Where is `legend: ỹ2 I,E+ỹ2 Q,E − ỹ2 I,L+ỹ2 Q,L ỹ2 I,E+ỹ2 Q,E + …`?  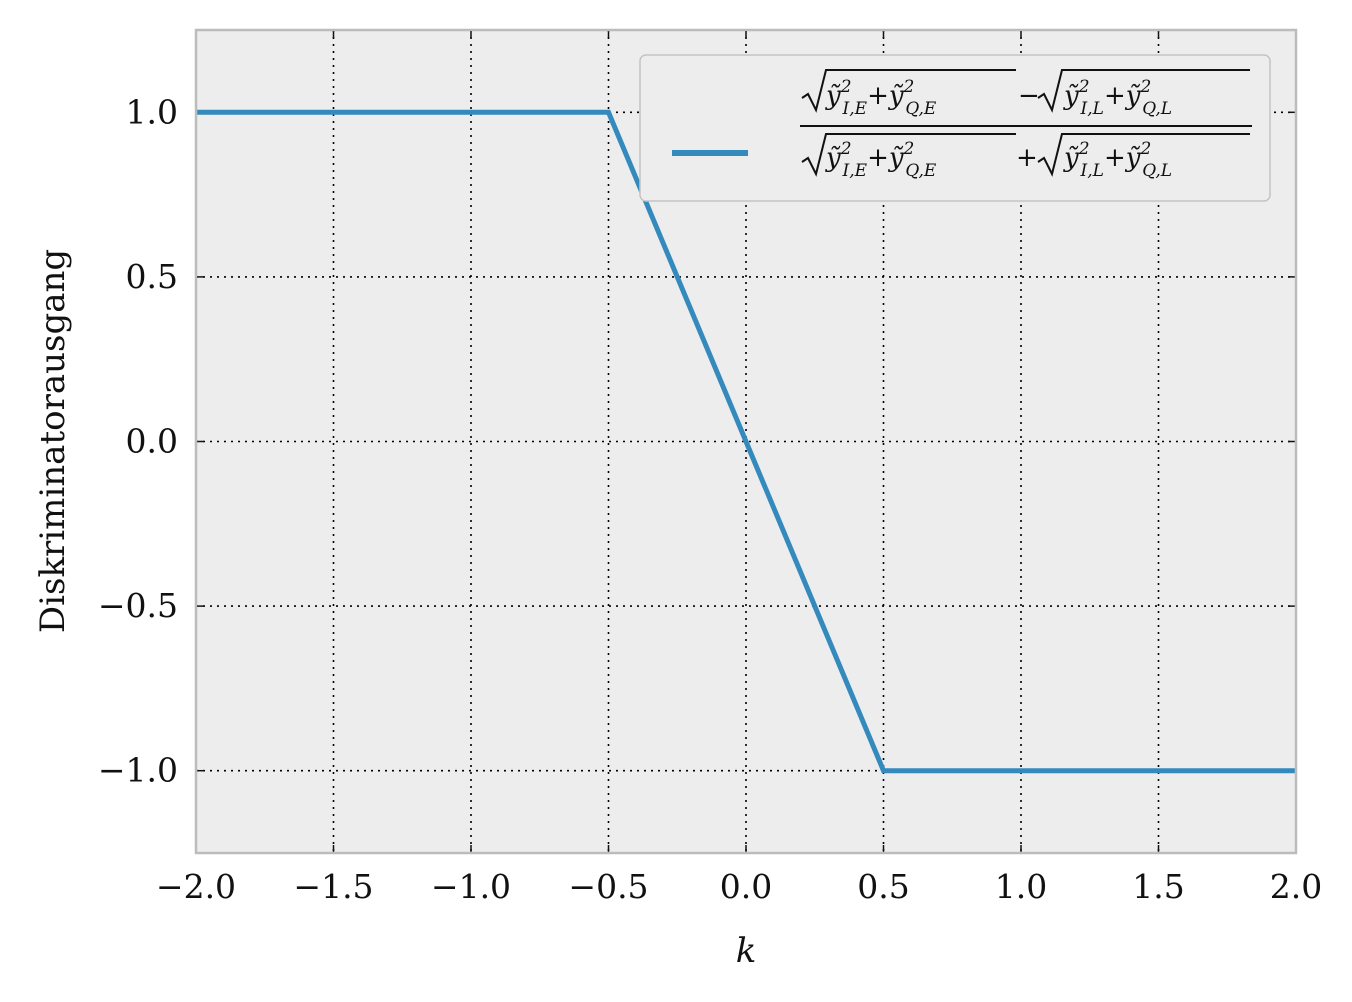 legend: ỹ2 I,E+ỹ2 Q,E − ỹ2 I,L+ỹ2 Q,L ỹ2 I,E+ỹ2 Q,E + … is located at coordinates (955, 128).